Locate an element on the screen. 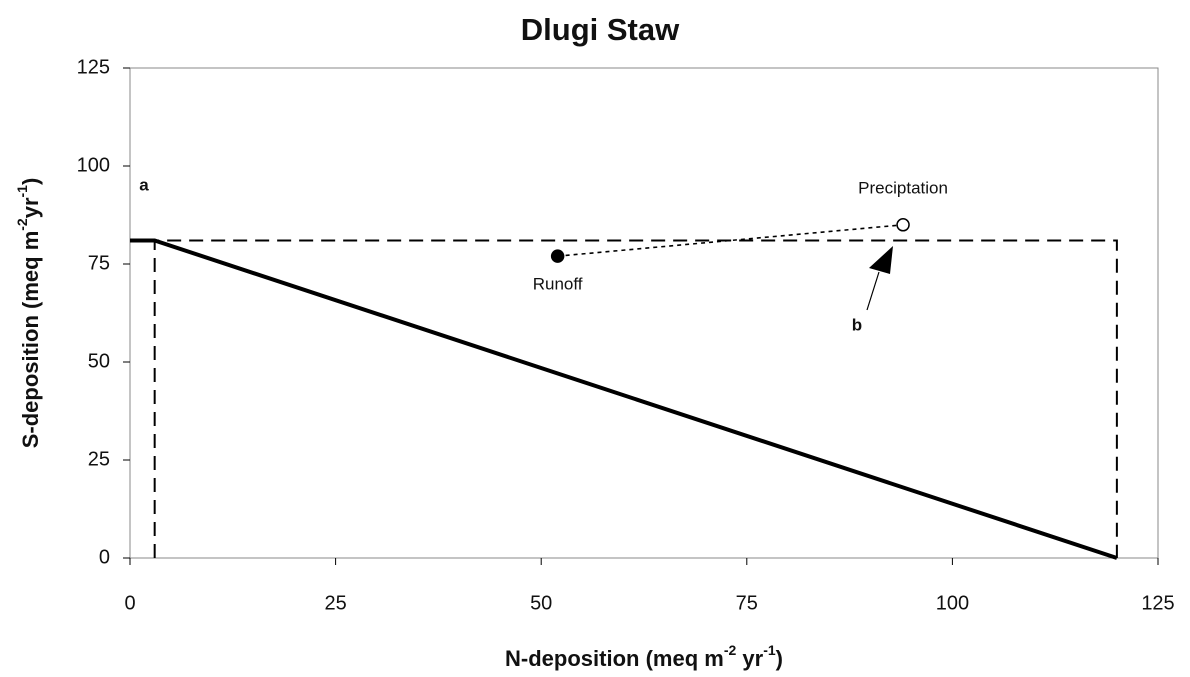  chart-title: Dlugi Staw is located at coordinates (600, 29).